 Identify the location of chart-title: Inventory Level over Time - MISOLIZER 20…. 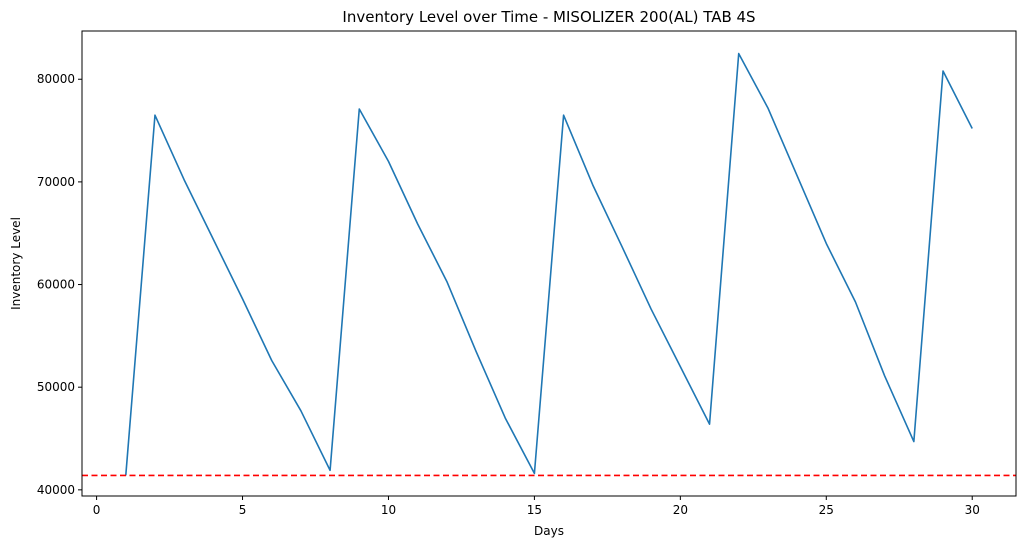
(548, 17).